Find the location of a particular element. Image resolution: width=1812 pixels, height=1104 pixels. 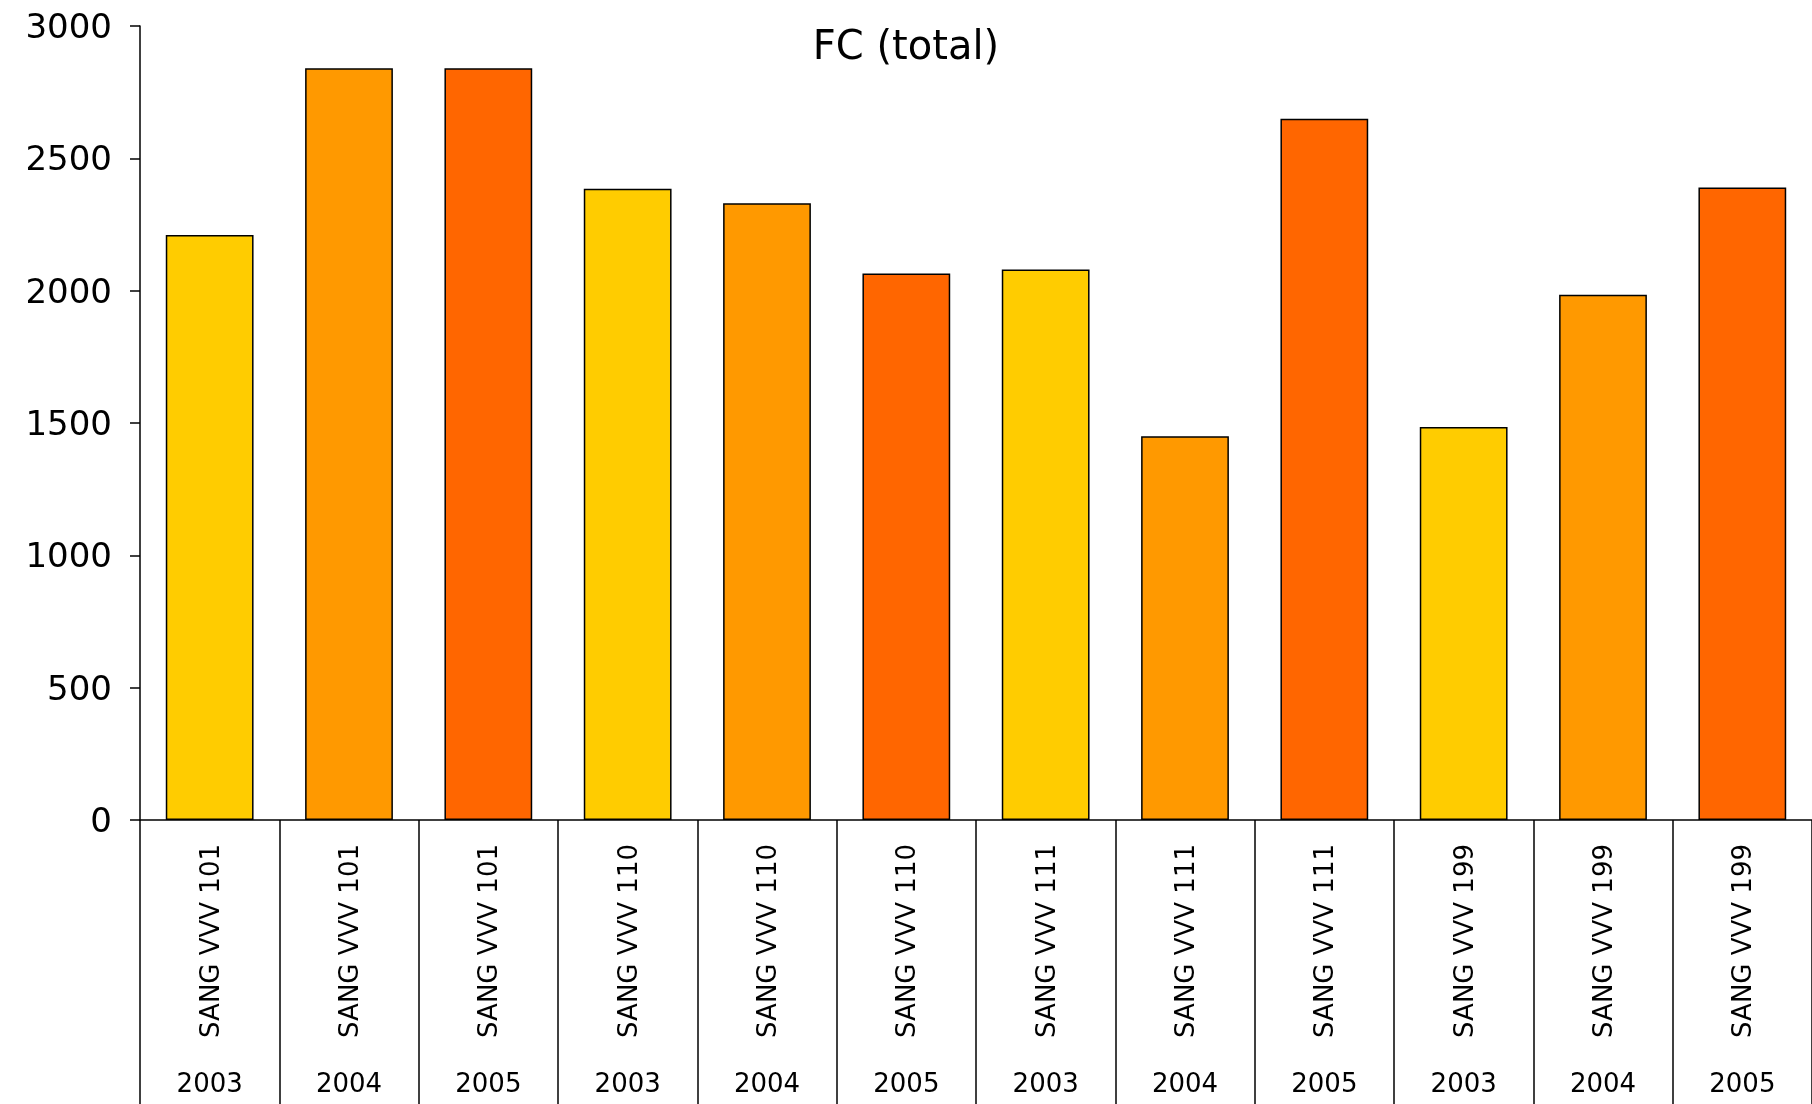

category-label: SANG VVV 110 2005 is located at coordinates (906, 971).